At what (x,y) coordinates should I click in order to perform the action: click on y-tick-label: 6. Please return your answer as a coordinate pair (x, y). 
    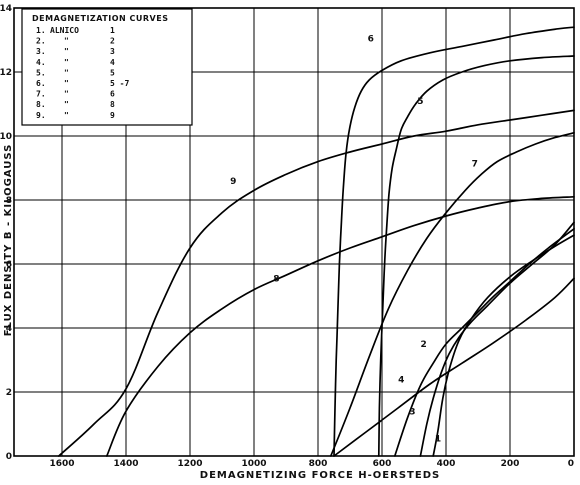
    Looking at the image, I should click on (9, 265).